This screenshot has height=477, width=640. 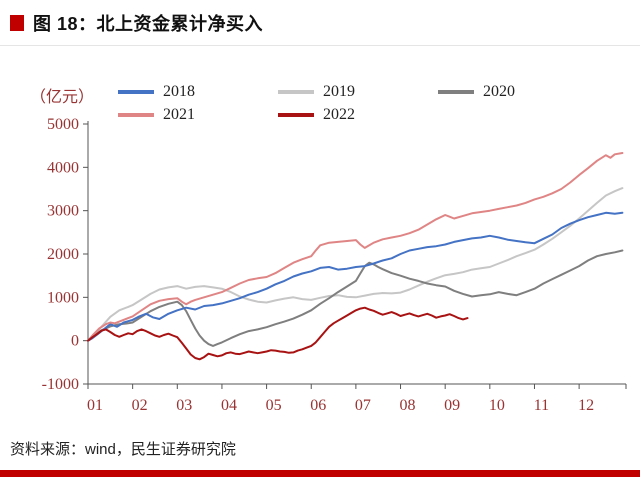 What do you see at coordinates (198, 91) in the screenshot?
I see `legend-item-2018: 2018` at bounding box center [198, 91].